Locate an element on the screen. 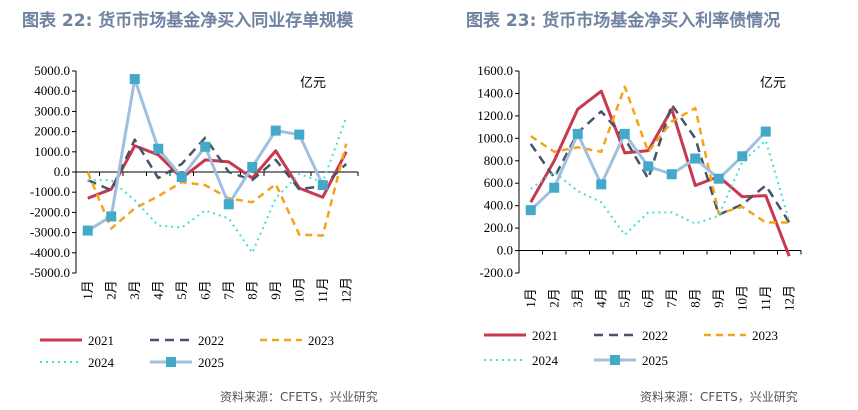 This screenshot has width=858, height=410. y-tick-label: 2000.0 is located at coordinates (52, 131).